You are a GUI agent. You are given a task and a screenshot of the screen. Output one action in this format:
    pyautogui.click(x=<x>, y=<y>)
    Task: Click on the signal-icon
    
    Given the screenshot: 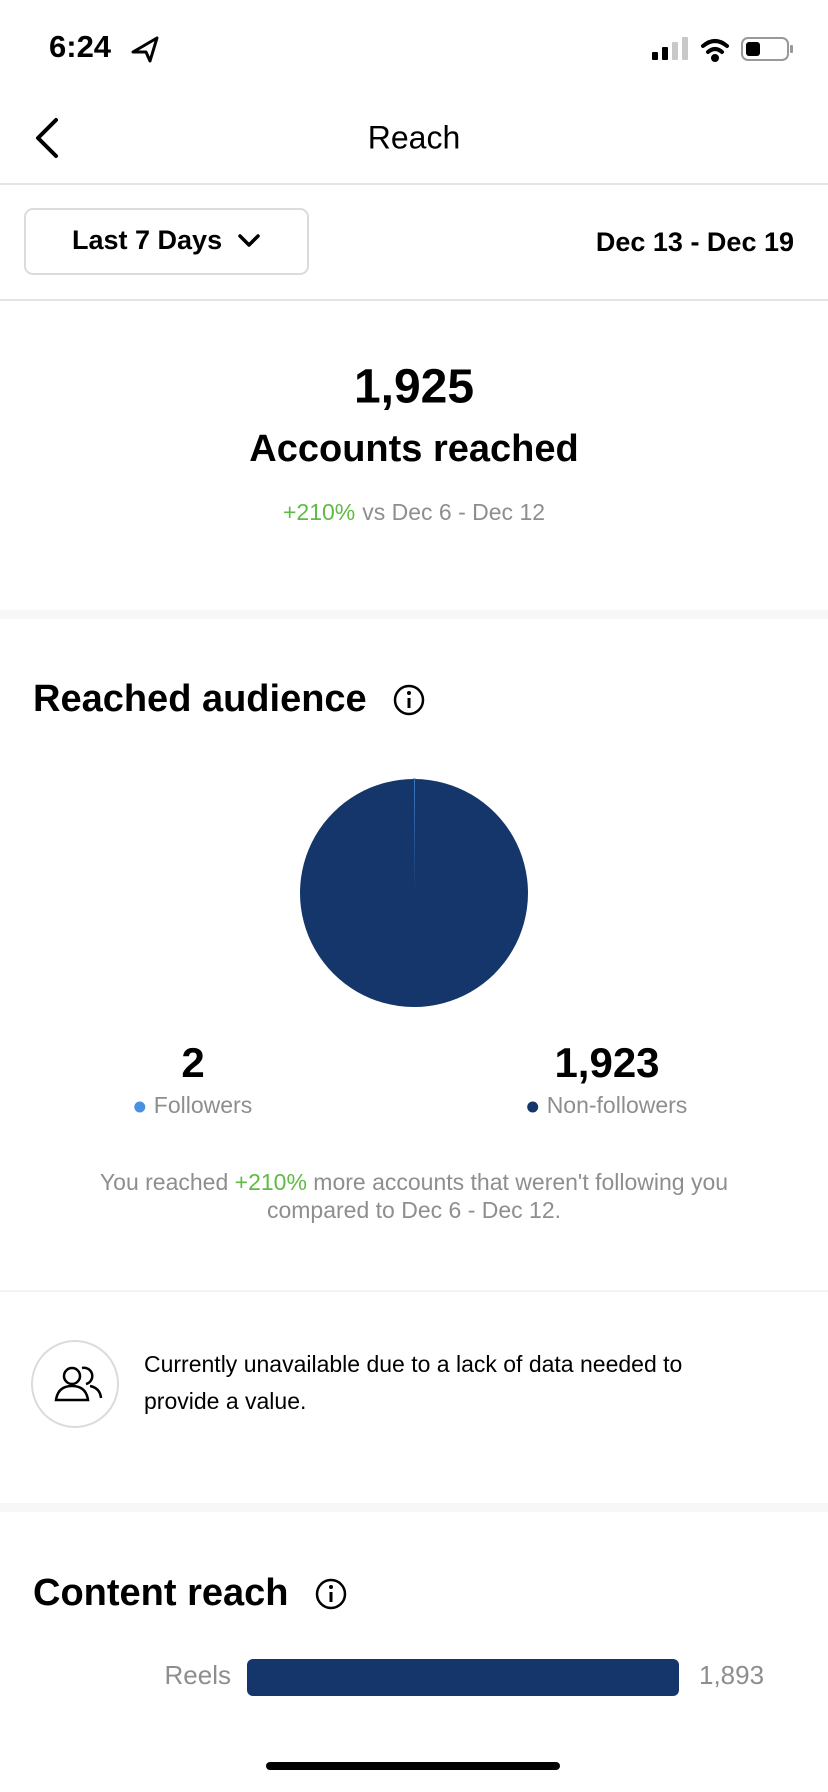 What is the action you would take?
    pyautogui.click(x=670, y=48)
    